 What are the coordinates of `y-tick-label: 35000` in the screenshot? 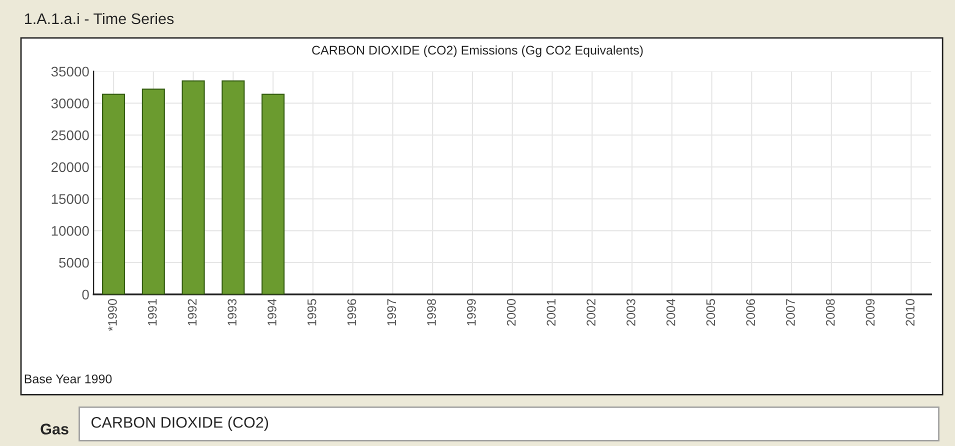 It's located at (70, 71).